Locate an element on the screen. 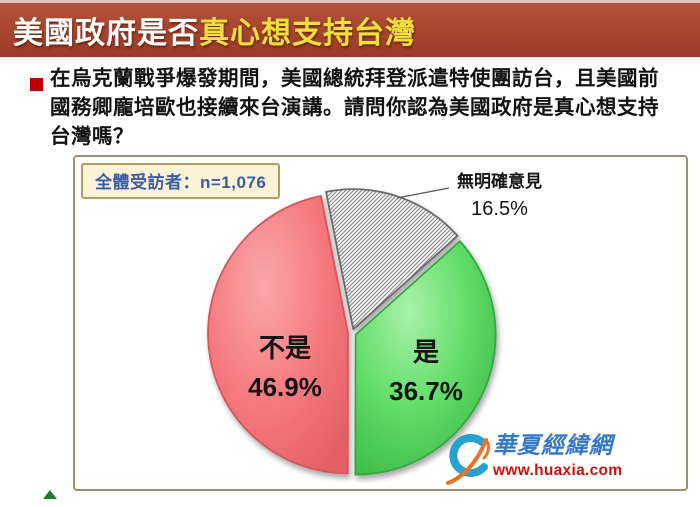  top-strip is located at coordinates (350, 1).